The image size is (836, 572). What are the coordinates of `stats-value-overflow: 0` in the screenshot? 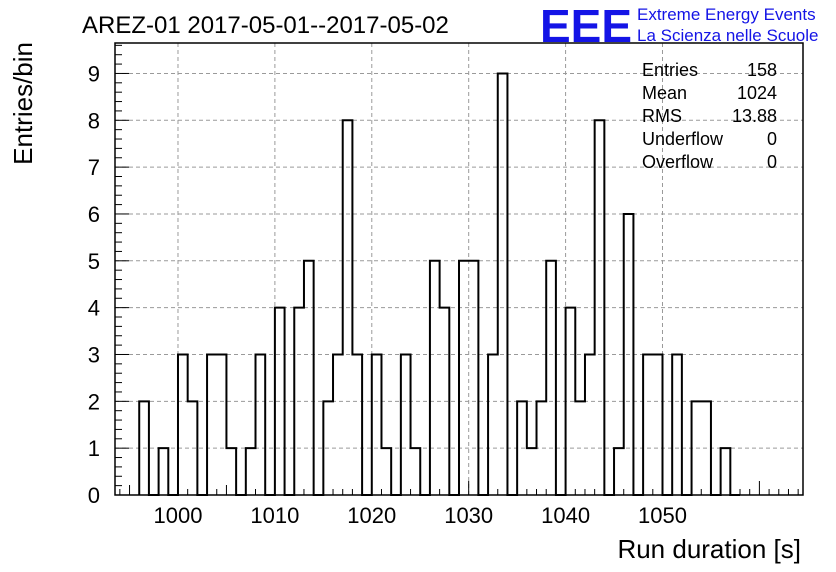 It's located at (772, 162).